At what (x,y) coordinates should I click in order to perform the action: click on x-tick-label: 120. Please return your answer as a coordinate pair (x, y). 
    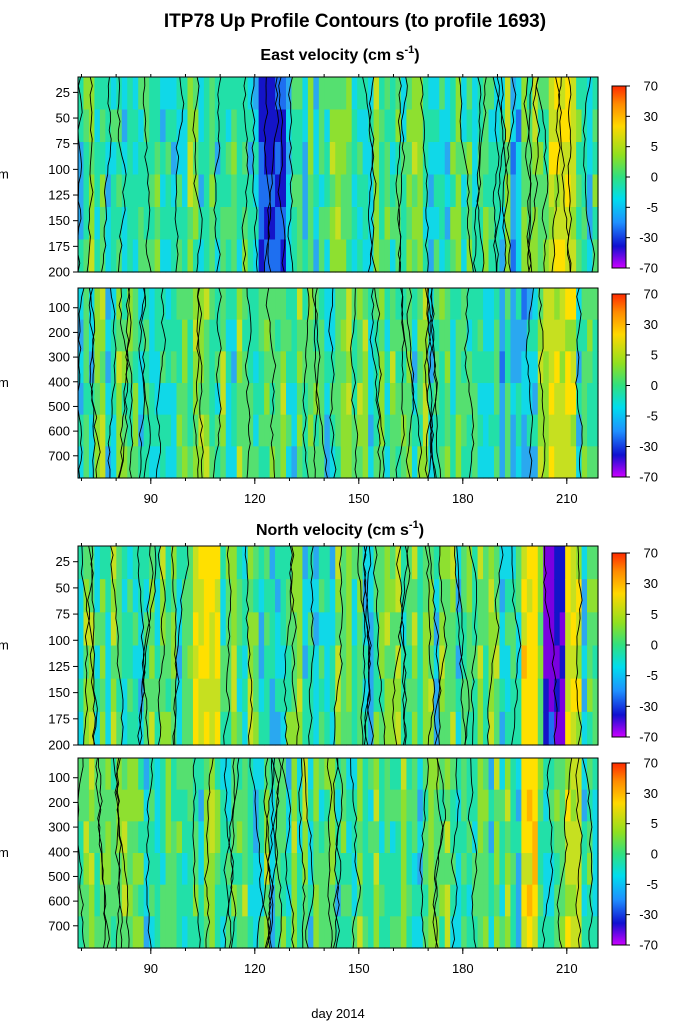
    Looking at the image, I should click on (255, 498).